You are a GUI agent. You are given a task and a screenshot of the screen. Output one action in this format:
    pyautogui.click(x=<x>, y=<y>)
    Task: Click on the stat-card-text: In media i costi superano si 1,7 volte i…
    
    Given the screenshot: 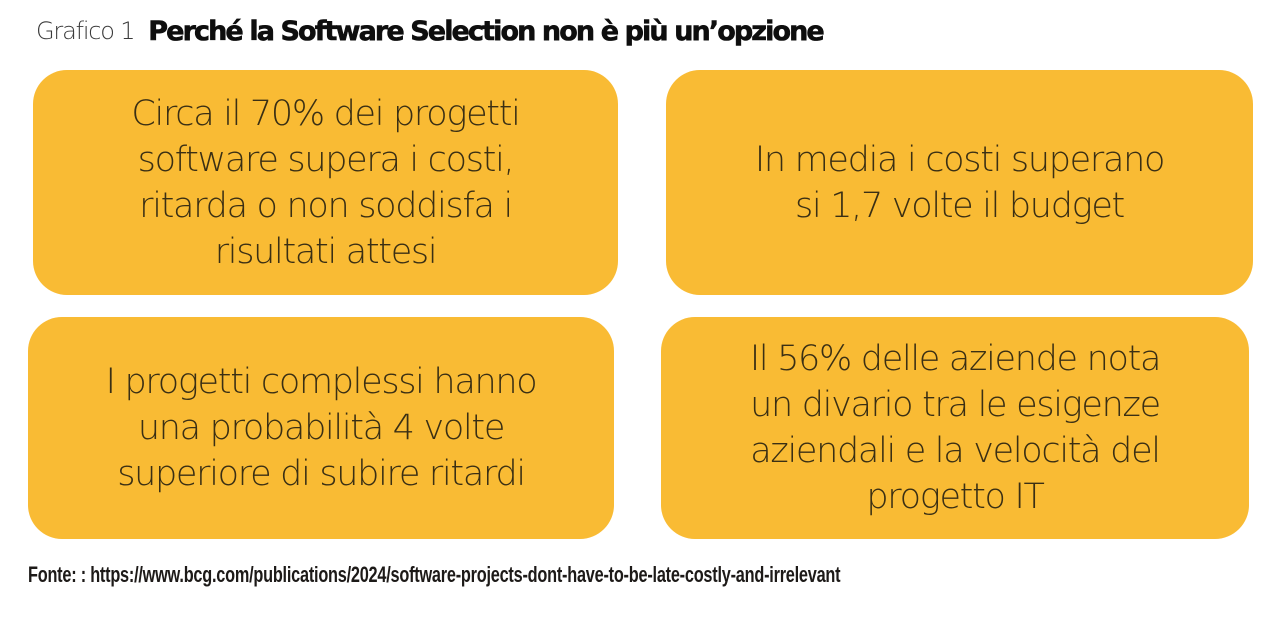 What is the action you would take?
    pyautogui.click(x=959, y=182)
    